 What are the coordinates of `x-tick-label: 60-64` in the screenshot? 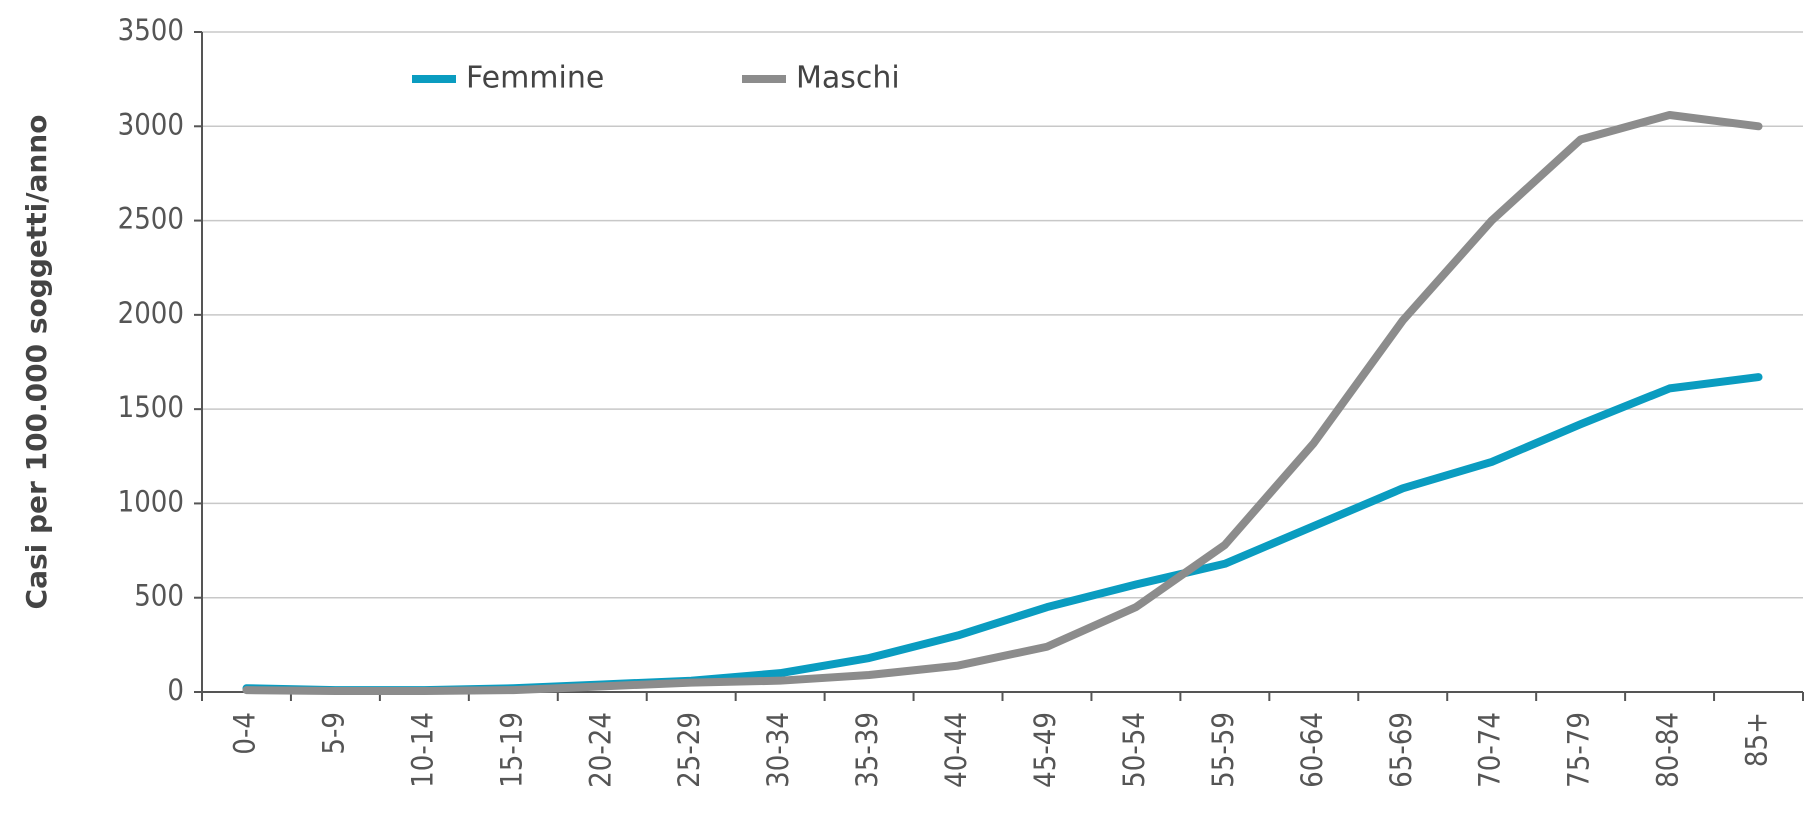 It's located at (1312, 750).